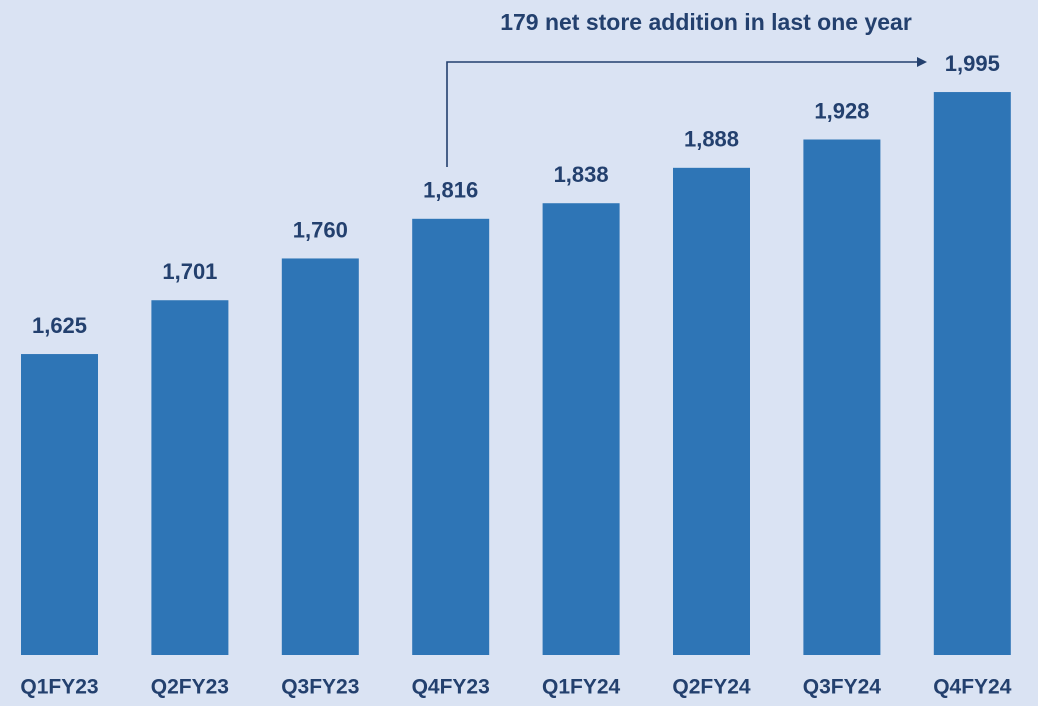 The height and width of the screenshot is (706, 1038). I want to click on annotation: 179 net store addition in last one year, so click(706, 22).